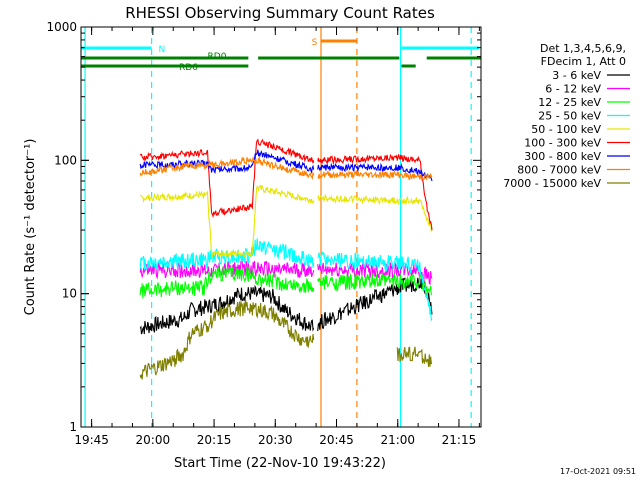 This screenshot has height=480, width=640. What do you see at coordinates (598, 471) in the screenshot?
I see `timestamp: 17-Oct-2021 09:51` at bounding box center [598, 471].